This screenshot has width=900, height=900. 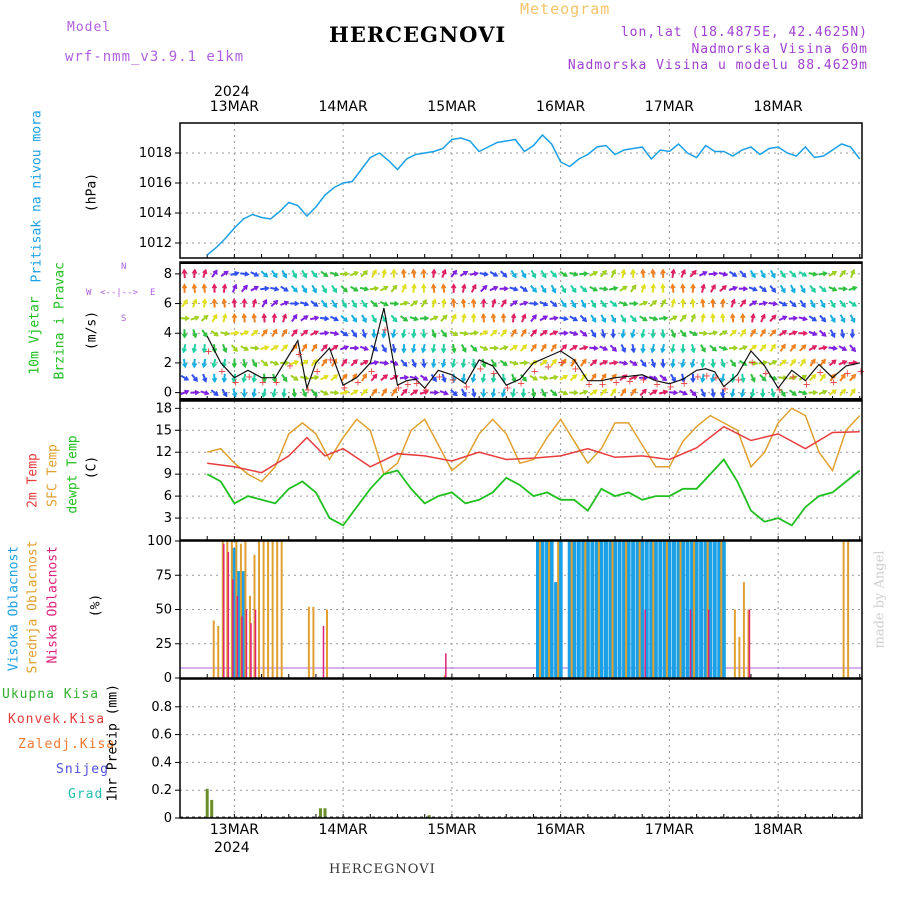 I want to click on model-name: wrf-nmm_v3.9.1 e1km, so click(x=155, y=57).